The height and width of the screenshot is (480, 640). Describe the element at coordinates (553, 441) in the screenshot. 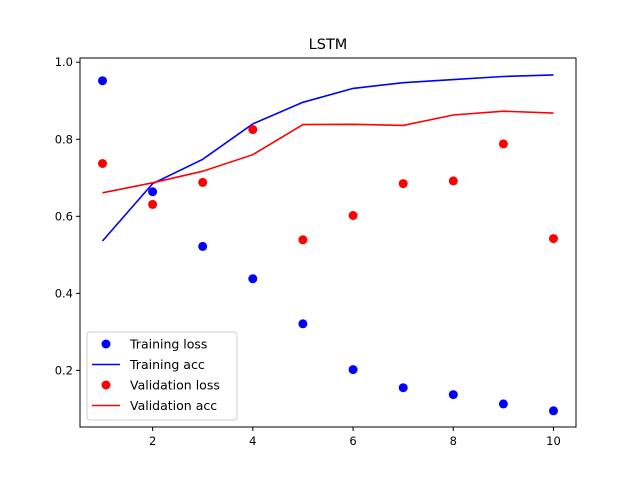

I see `x-tick-label-10: 10` at that location.